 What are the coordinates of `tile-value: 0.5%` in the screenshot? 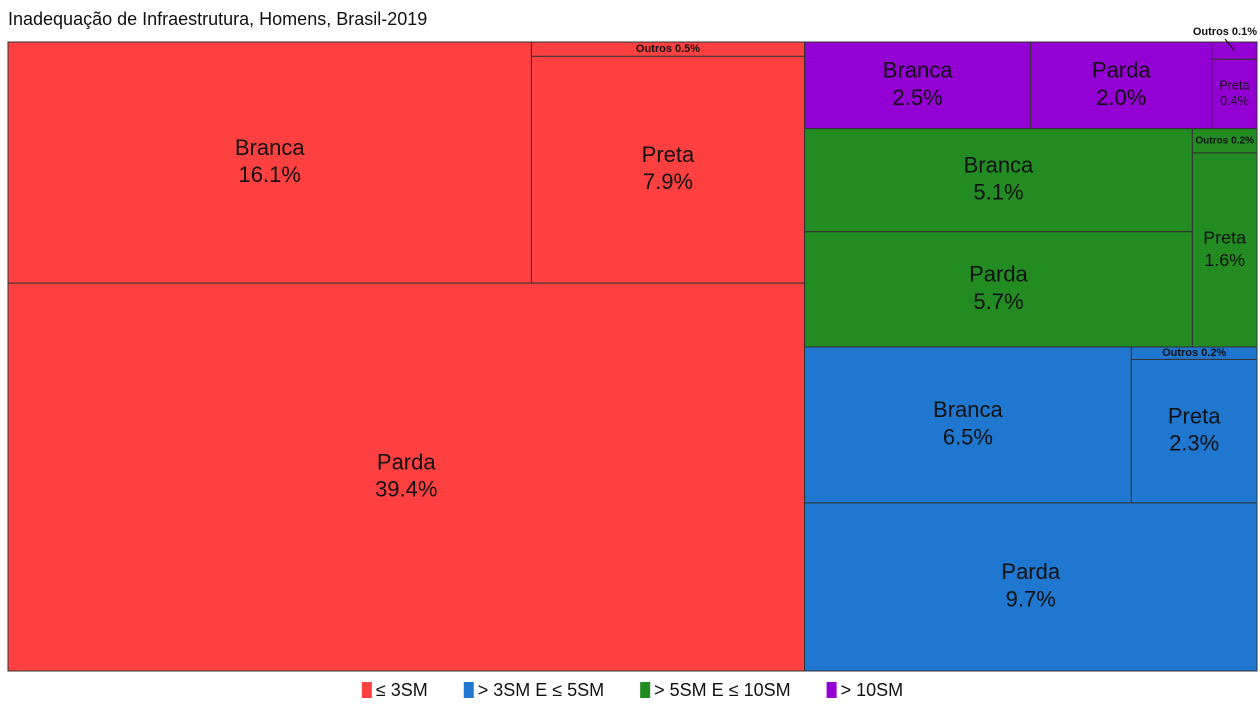 It's located at (687, 49).